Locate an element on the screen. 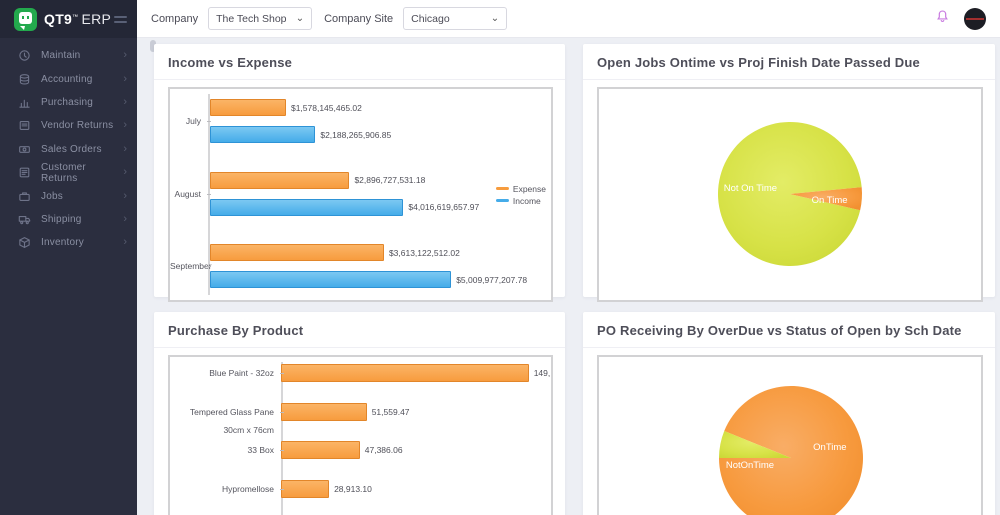 The image size is (1000, 515). legend-item-expense: Expense is located at coordinates (520, 188).